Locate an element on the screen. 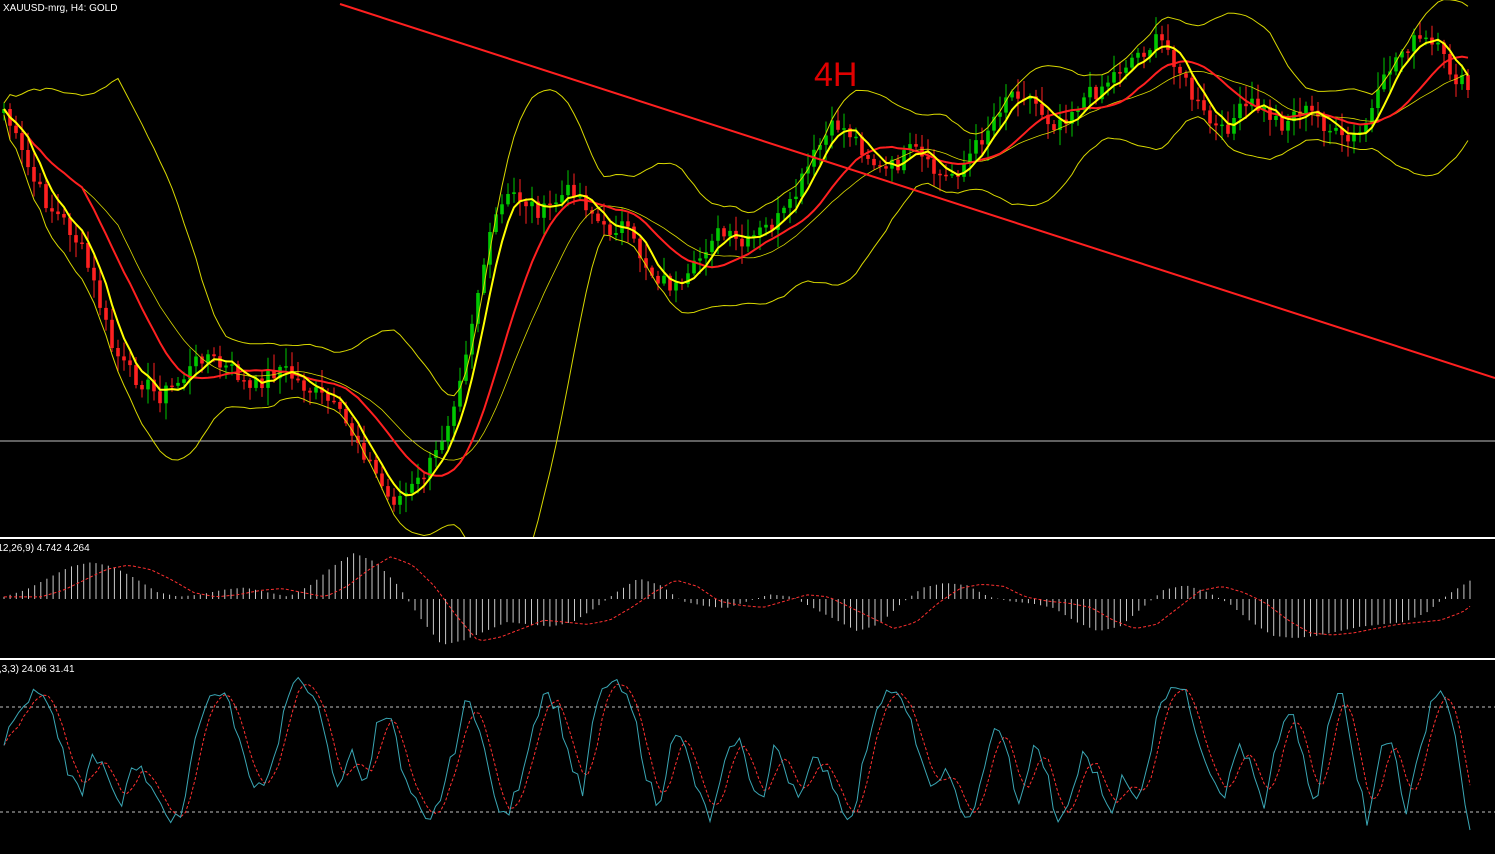 Image resolution: width=1495 pixels, height=854 pixels. macd-canvas is located at coordinates (737, 599).